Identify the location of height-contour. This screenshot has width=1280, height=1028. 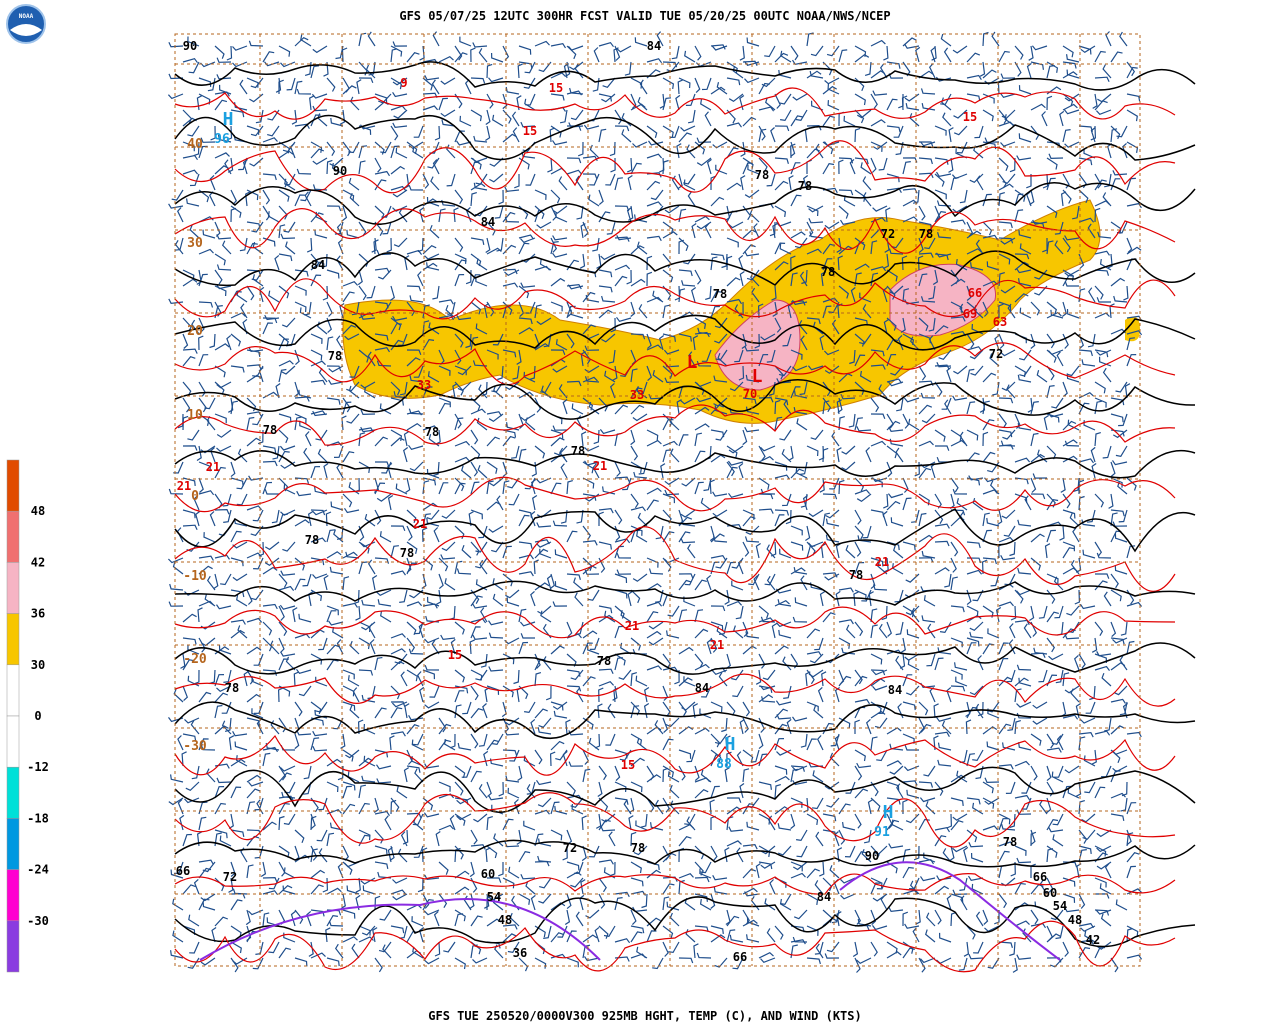
(685, 137).